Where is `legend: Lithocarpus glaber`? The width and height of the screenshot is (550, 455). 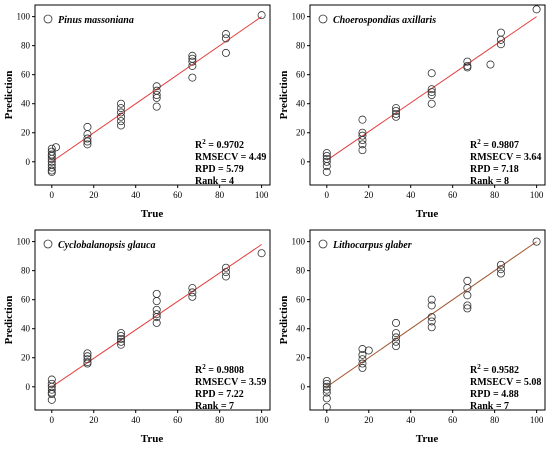 legend: Lithocarpus glaber is located at coordinates (365, 245).